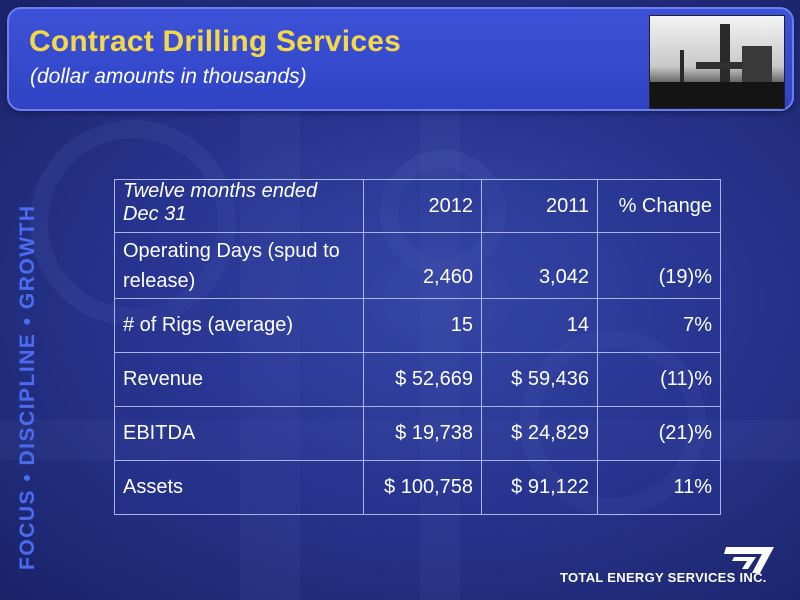 The image size is (800, 600). I want to click on cell-2012: $ 100,758, so click(422, 487).